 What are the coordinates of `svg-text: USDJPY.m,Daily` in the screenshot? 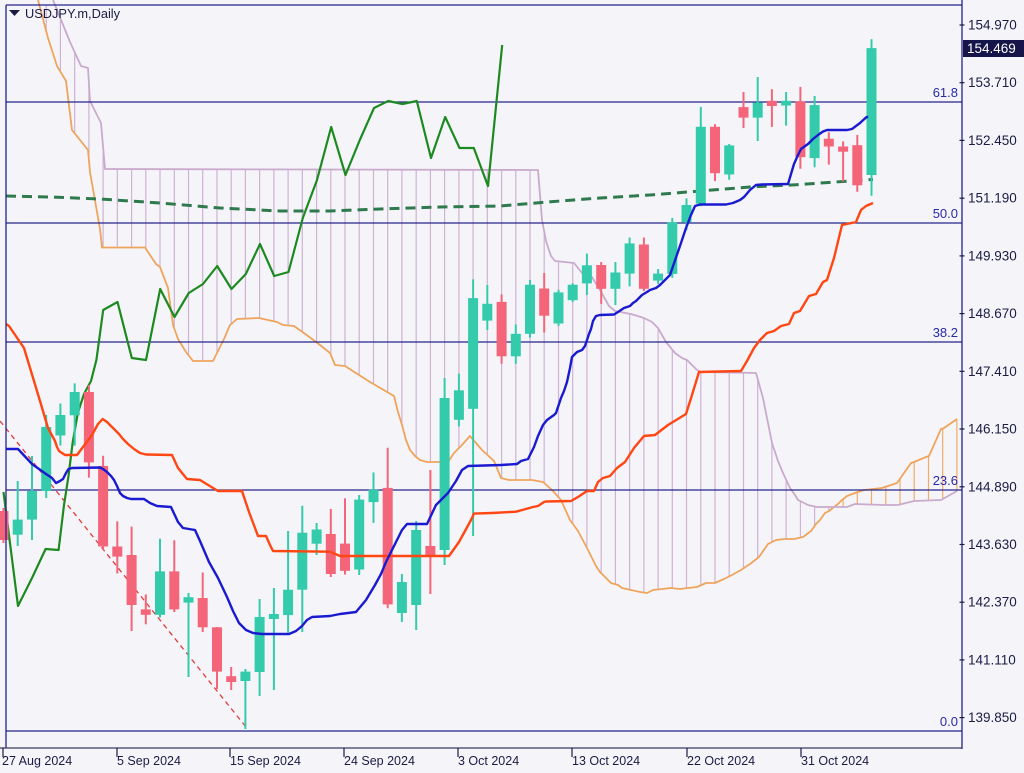 It's located at (73, 13).